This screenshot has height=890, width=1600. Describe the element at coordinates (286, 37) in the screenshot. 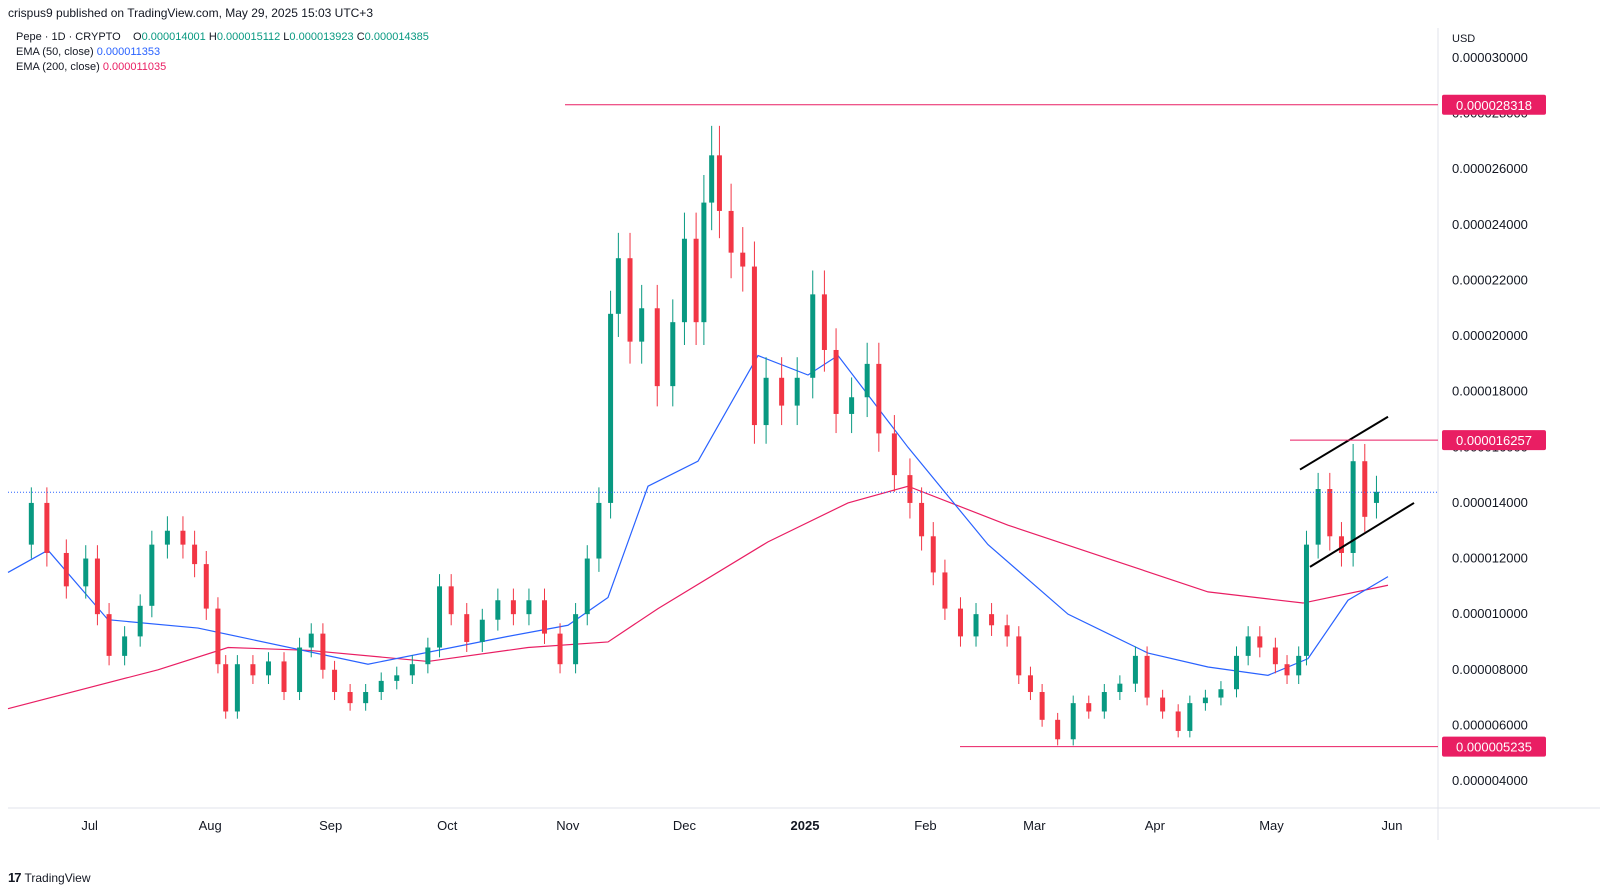

I see `low-label: L` at that location.